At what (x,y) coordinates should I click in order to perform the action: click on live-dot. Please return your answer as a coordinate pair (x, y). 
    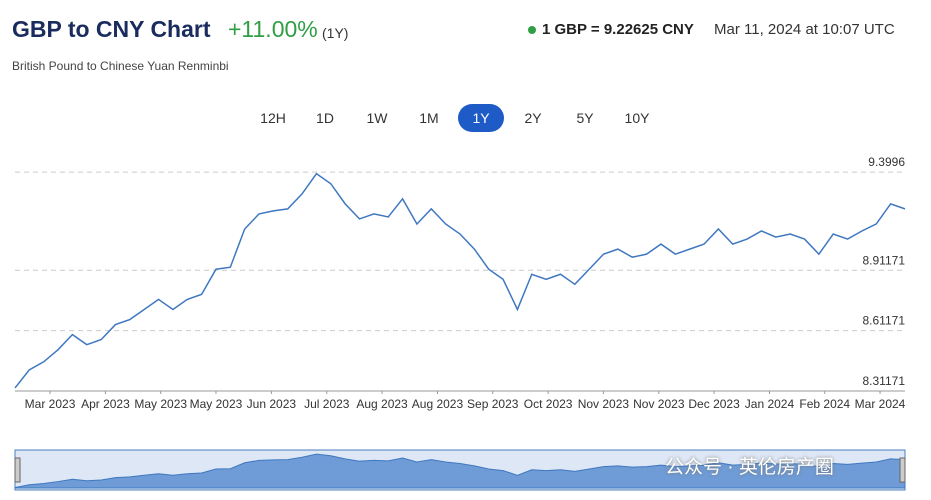
    Looking at the image, I should click on (532, 30).